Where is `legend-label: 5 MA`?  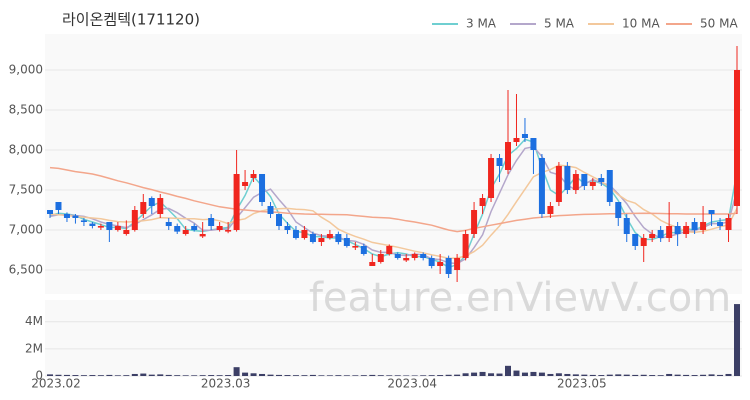 legend-label: 5 MA is located at coordinates (559, 24).